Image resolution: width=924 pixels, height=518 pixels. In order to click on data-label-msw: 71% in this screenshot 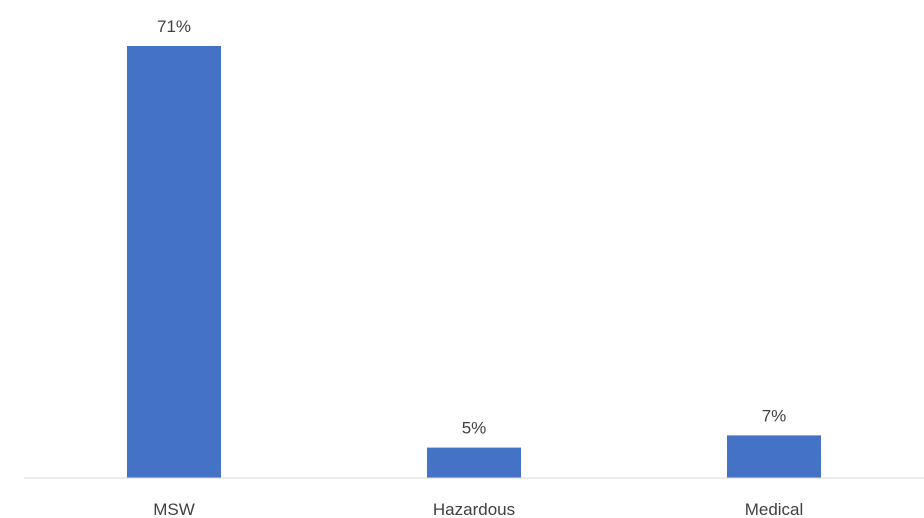, I will do `click(174, 26)`.